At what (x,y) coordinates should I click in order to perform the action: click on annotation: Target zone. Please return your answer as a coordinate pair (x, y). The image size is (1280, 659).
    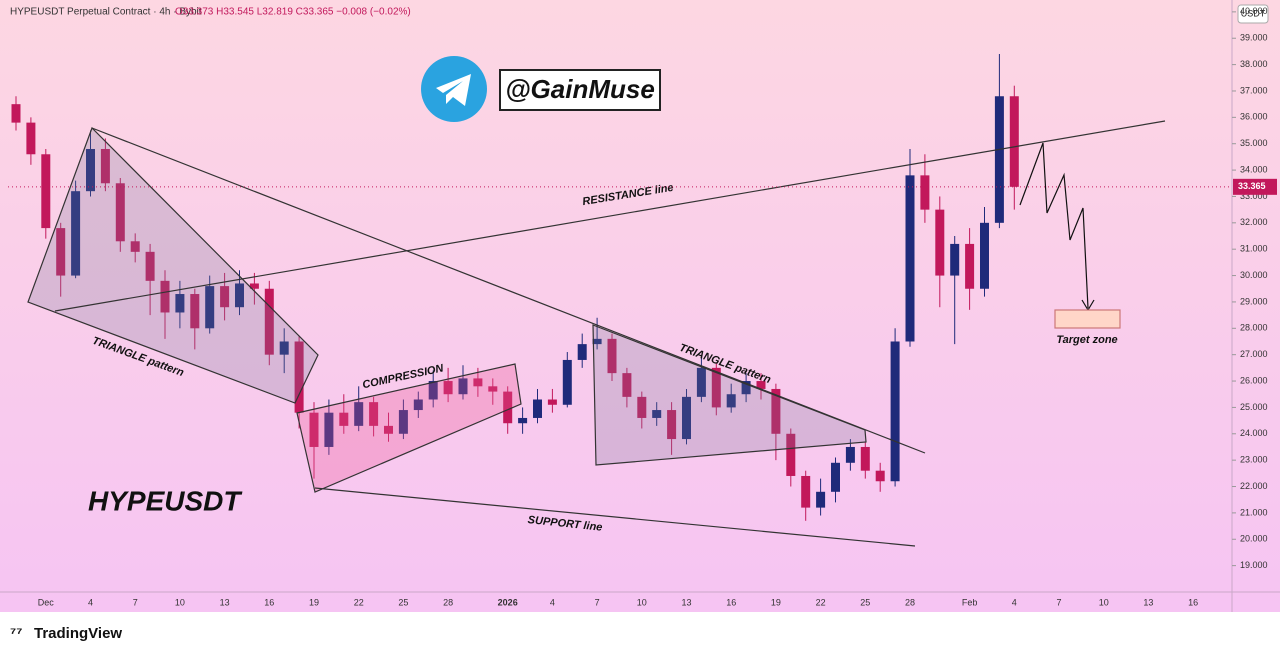
    Looking at the image, I should click on (1086, 340).